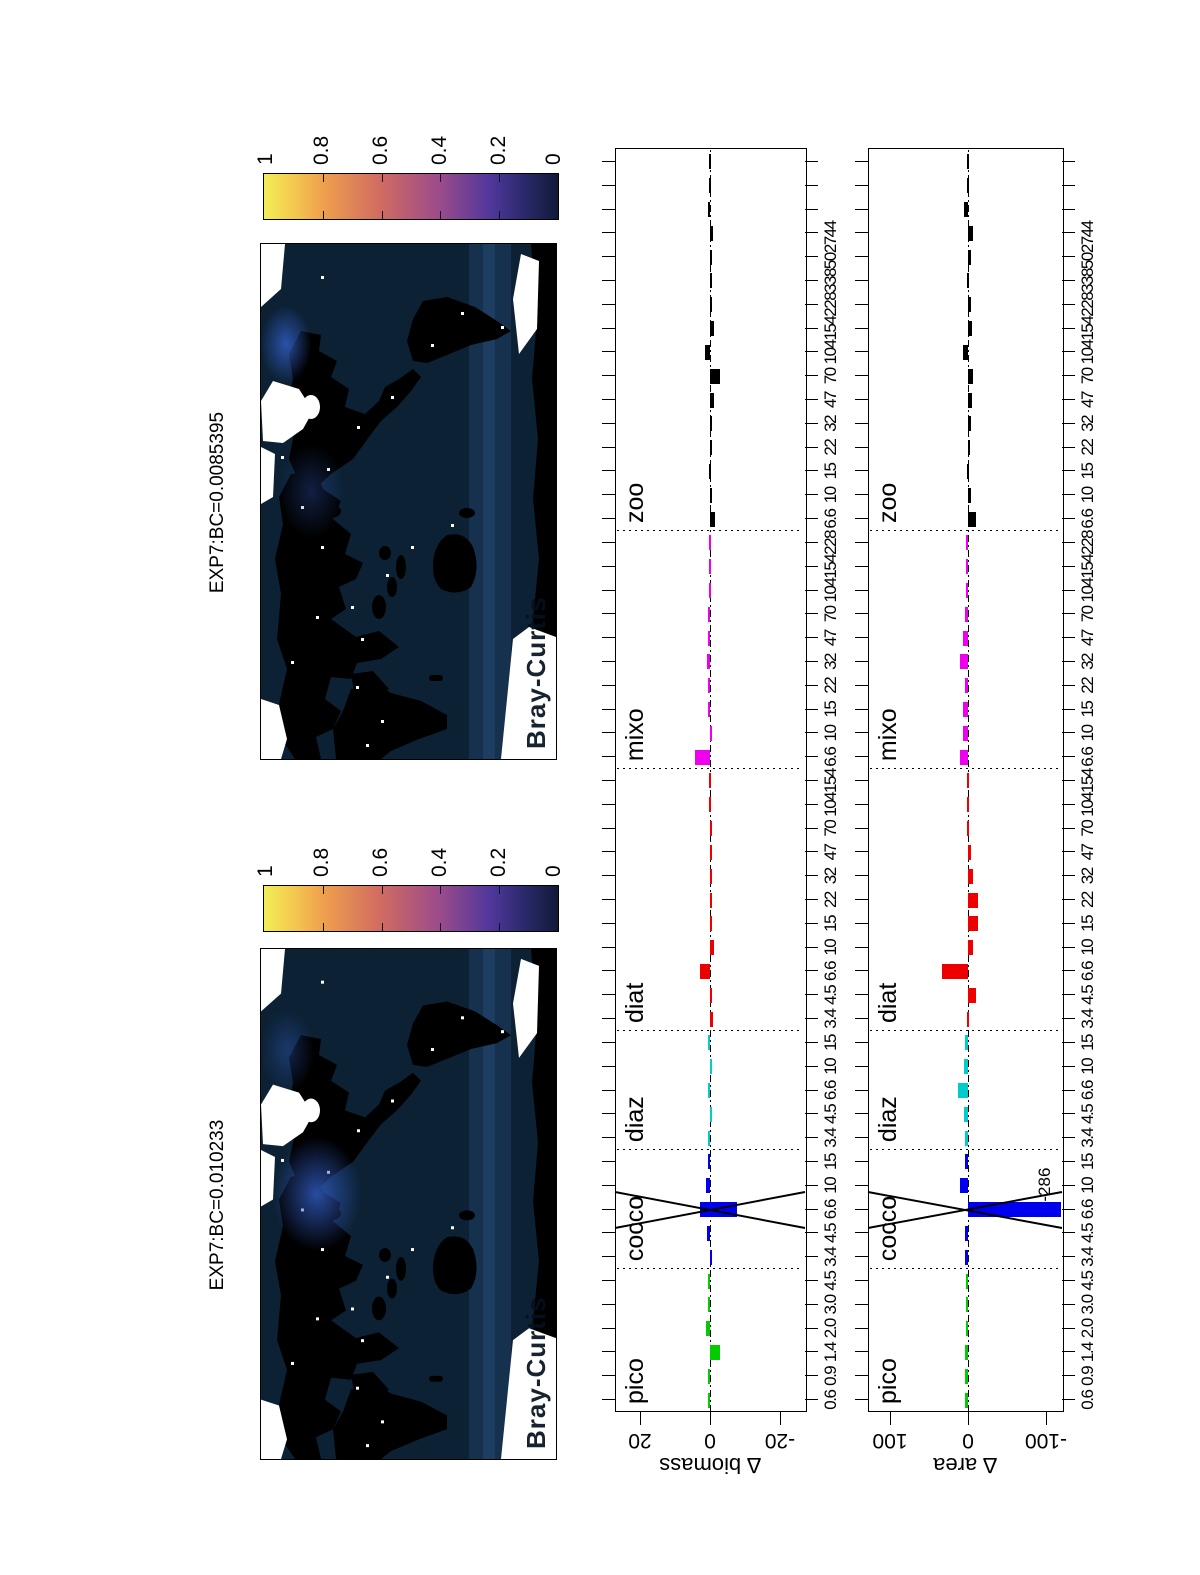 The height and width of the screenshot is (1575, 1200). Describe the element at coordinates (536, 1372) in the screenshot. I see `map1-watermark: Bray-Curtis` at that location.